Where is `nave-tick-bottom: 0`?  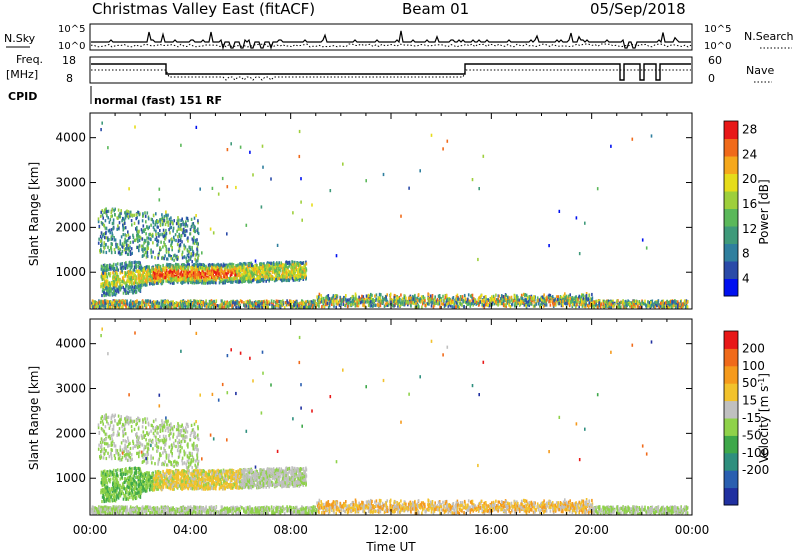
nave-tick-bottom: 0 is located at coordinates (711, 78).